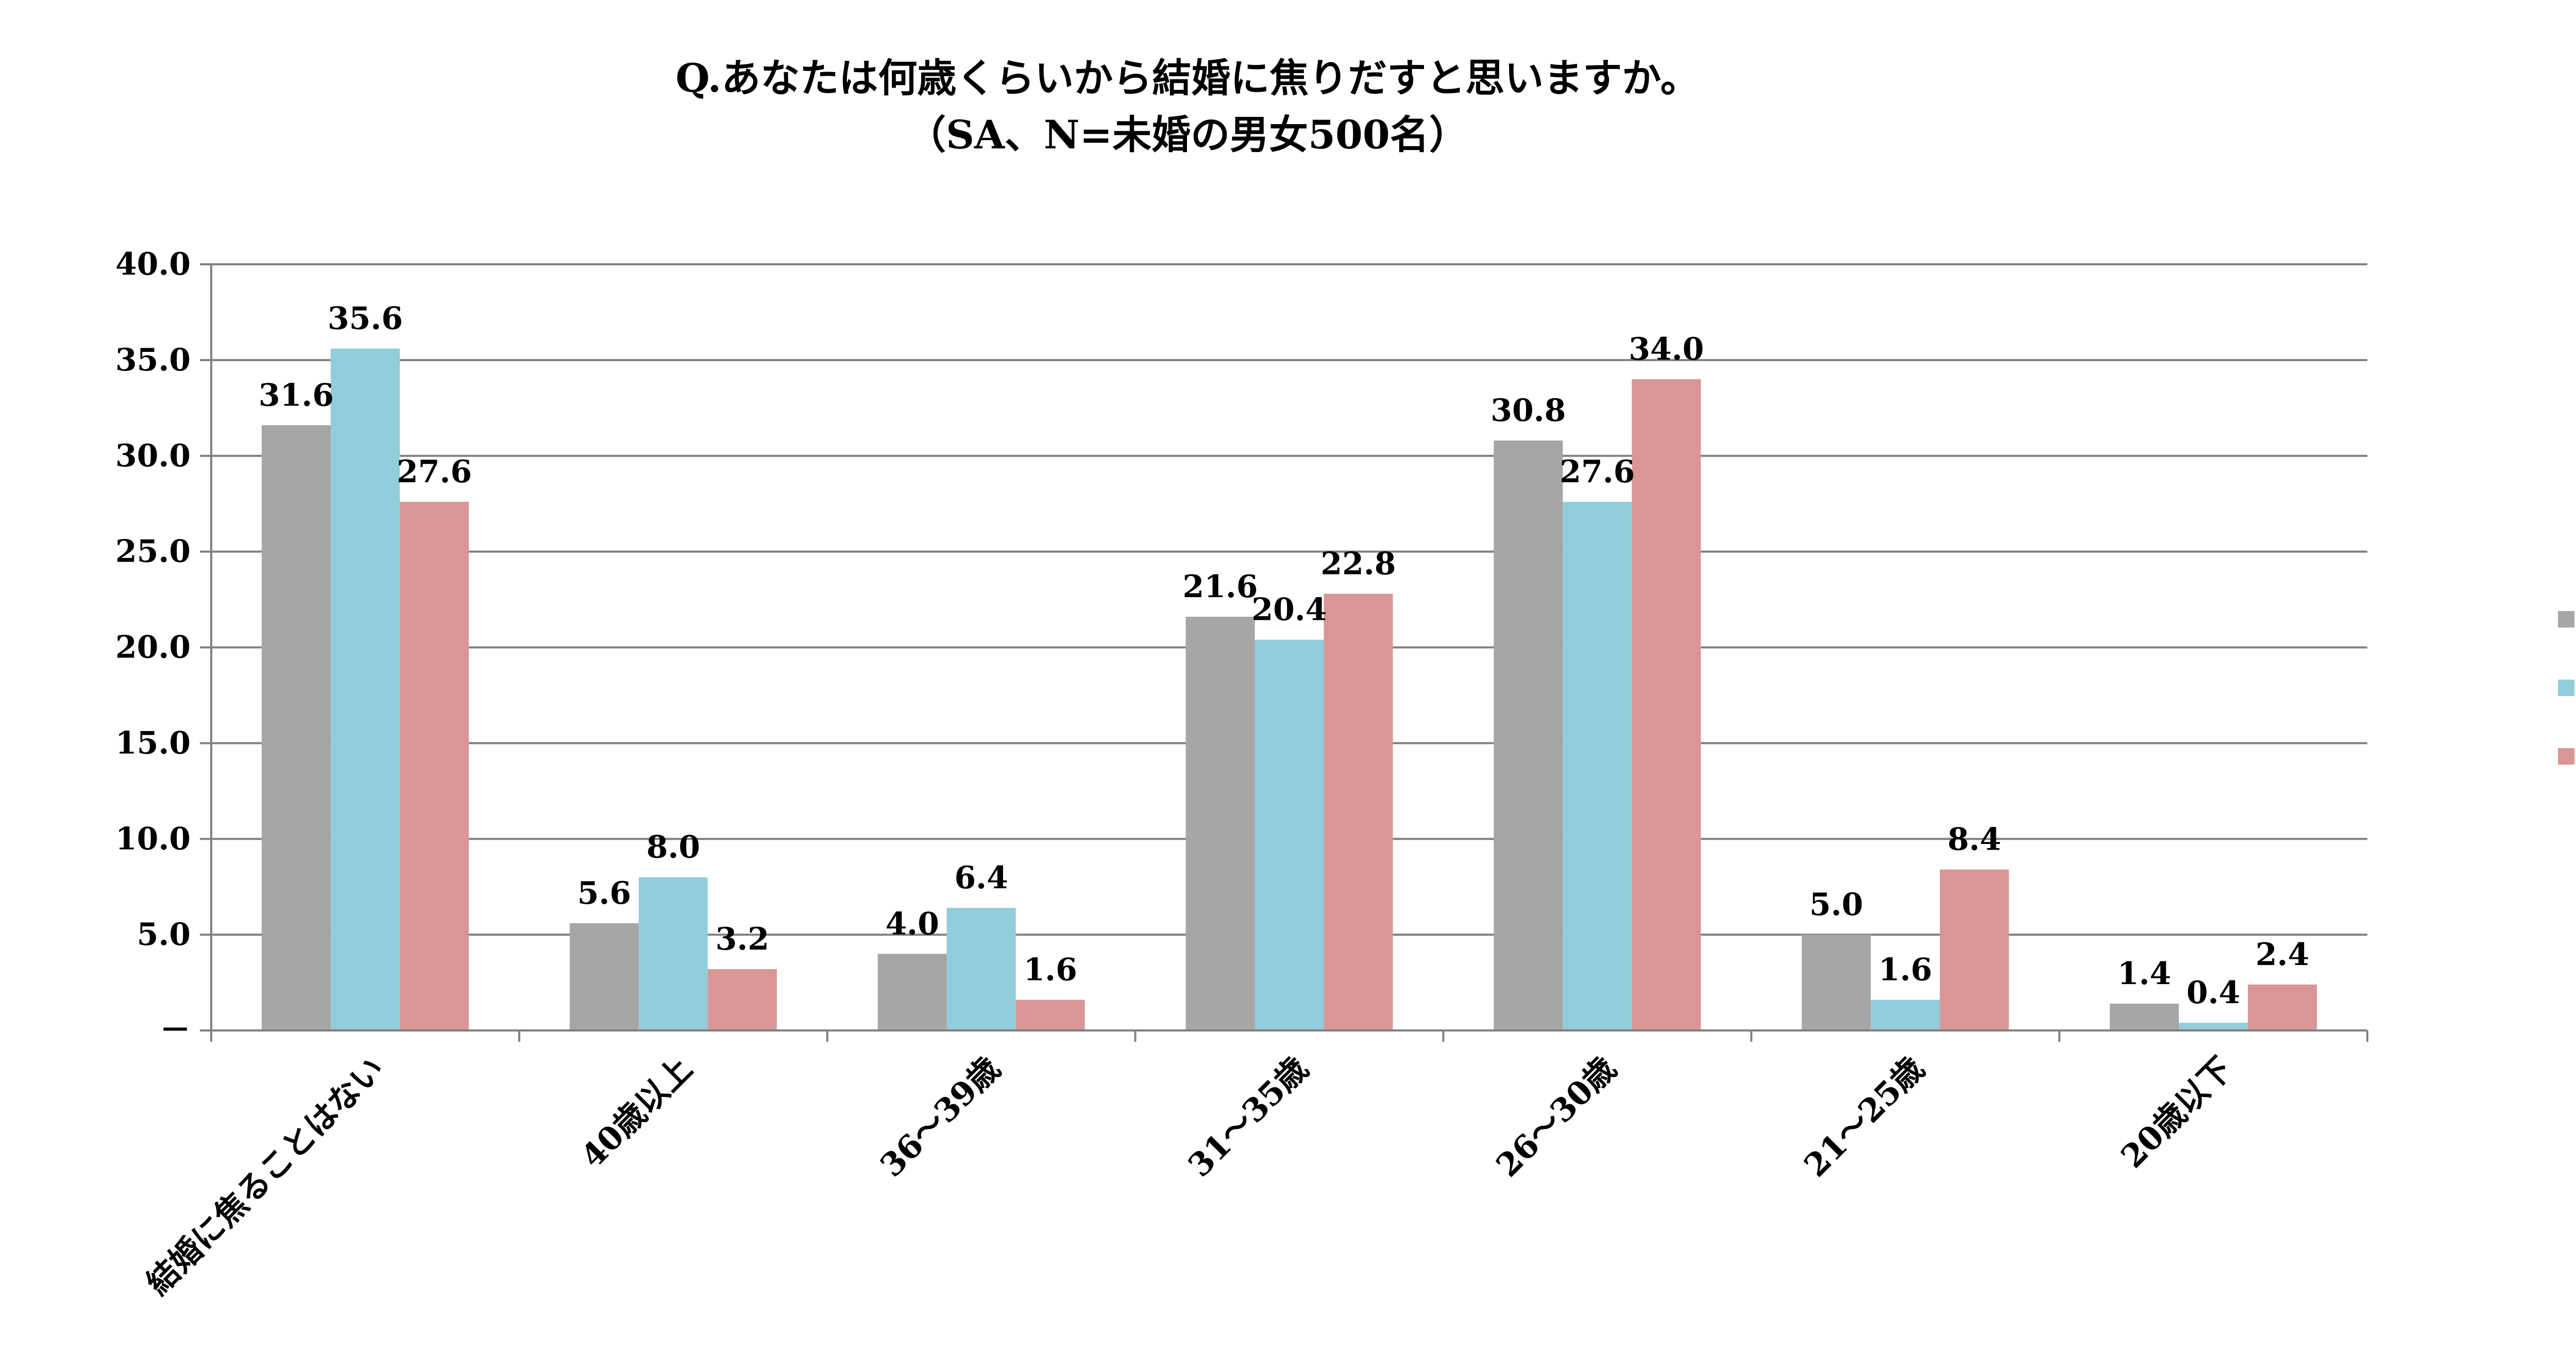 The height and width of the screenshot is (1370, 2576). What do you see at coordinates (153, 552) in the screenshot?
I see `y-tick-label: 25.0` at bounding box center [153, 552].